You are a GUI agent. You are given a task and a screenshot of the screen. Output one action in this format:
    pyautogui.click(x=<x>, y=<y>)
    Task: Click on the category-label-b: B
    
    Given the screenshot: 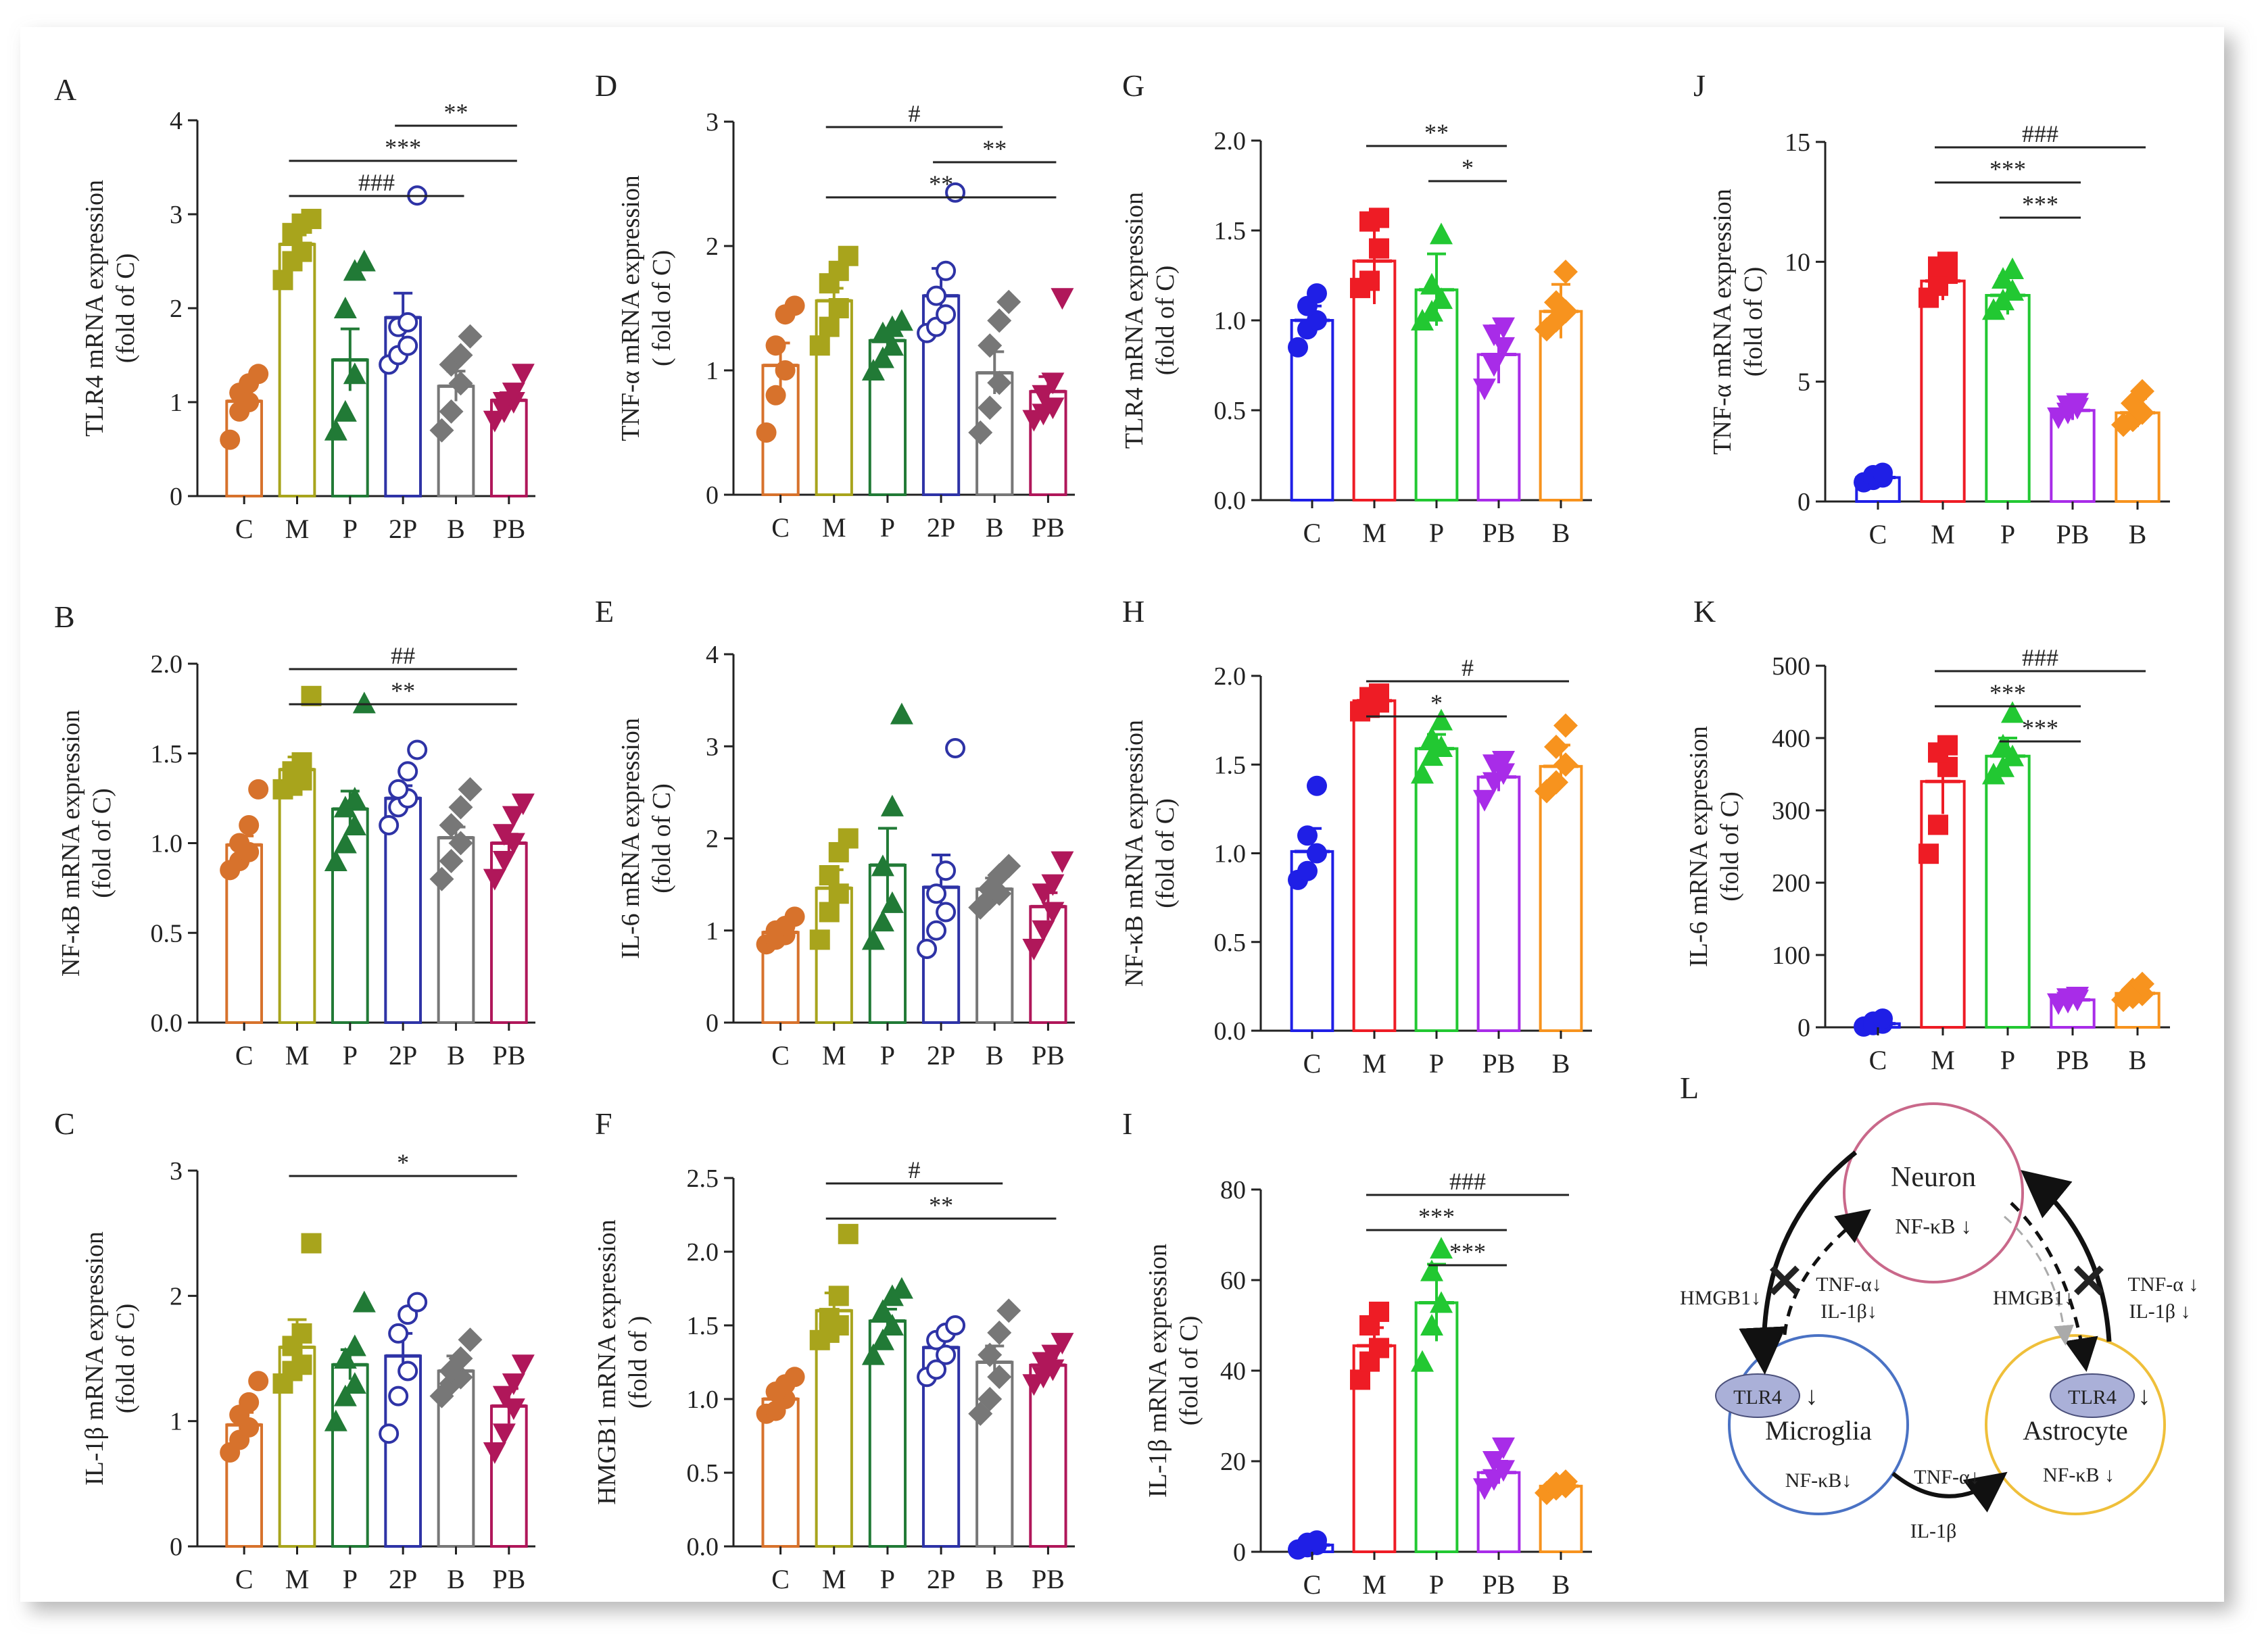 What is the action you would take?
    pyautogui.click(x=2138, y=1060)
    